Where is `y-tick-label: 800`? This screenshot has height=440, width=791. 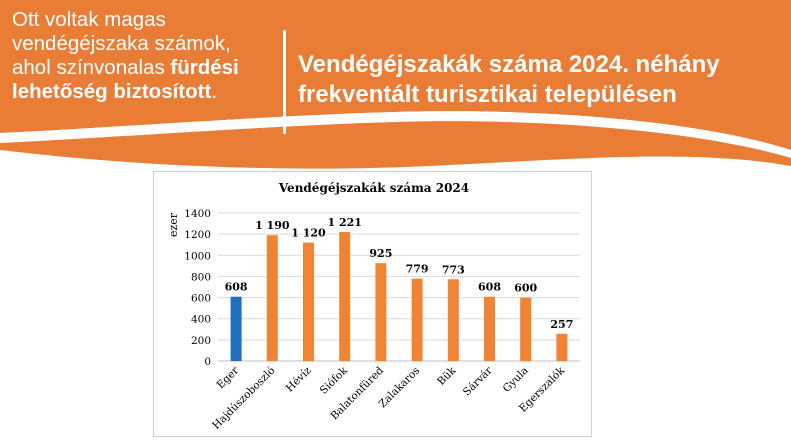 y-tick-label: 800 is located at coordinates (201, 277).